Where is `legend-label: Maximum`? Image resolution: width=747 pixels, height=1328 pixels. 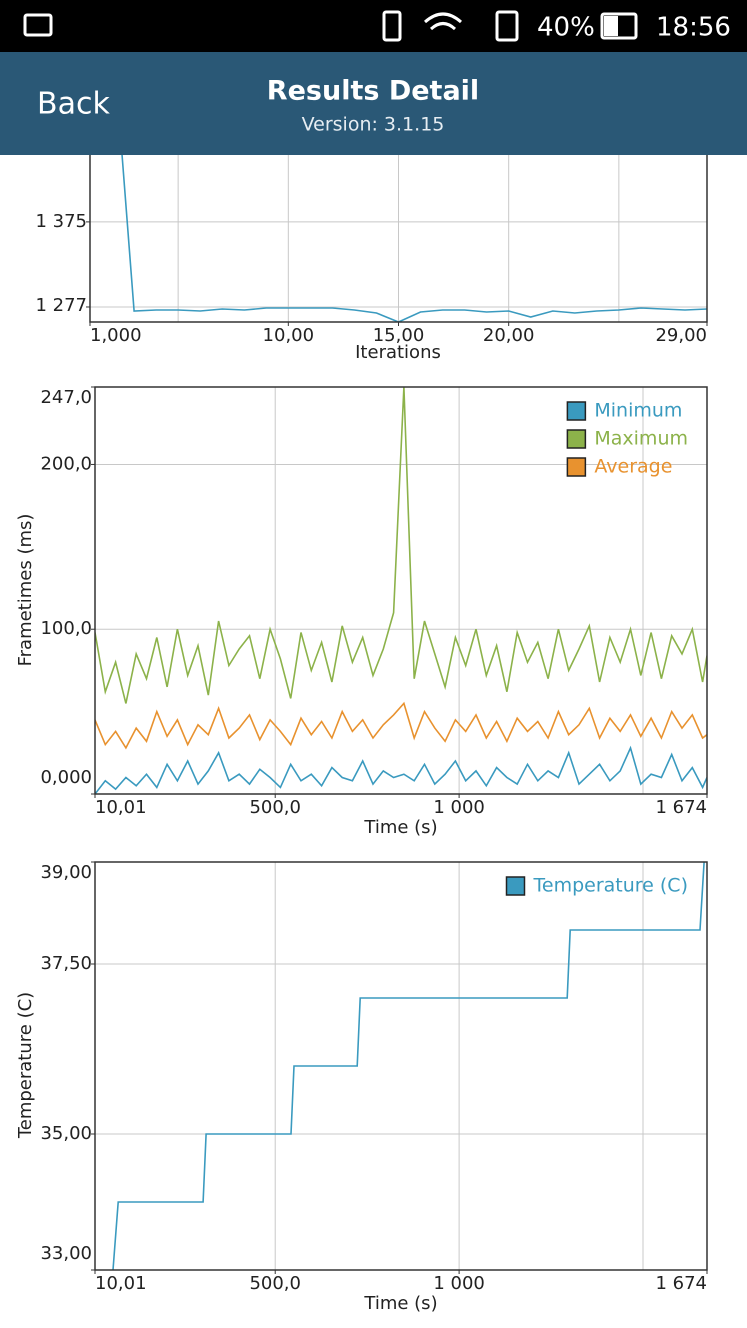 legend-label: Maximum is located at coordinates (641, 439).